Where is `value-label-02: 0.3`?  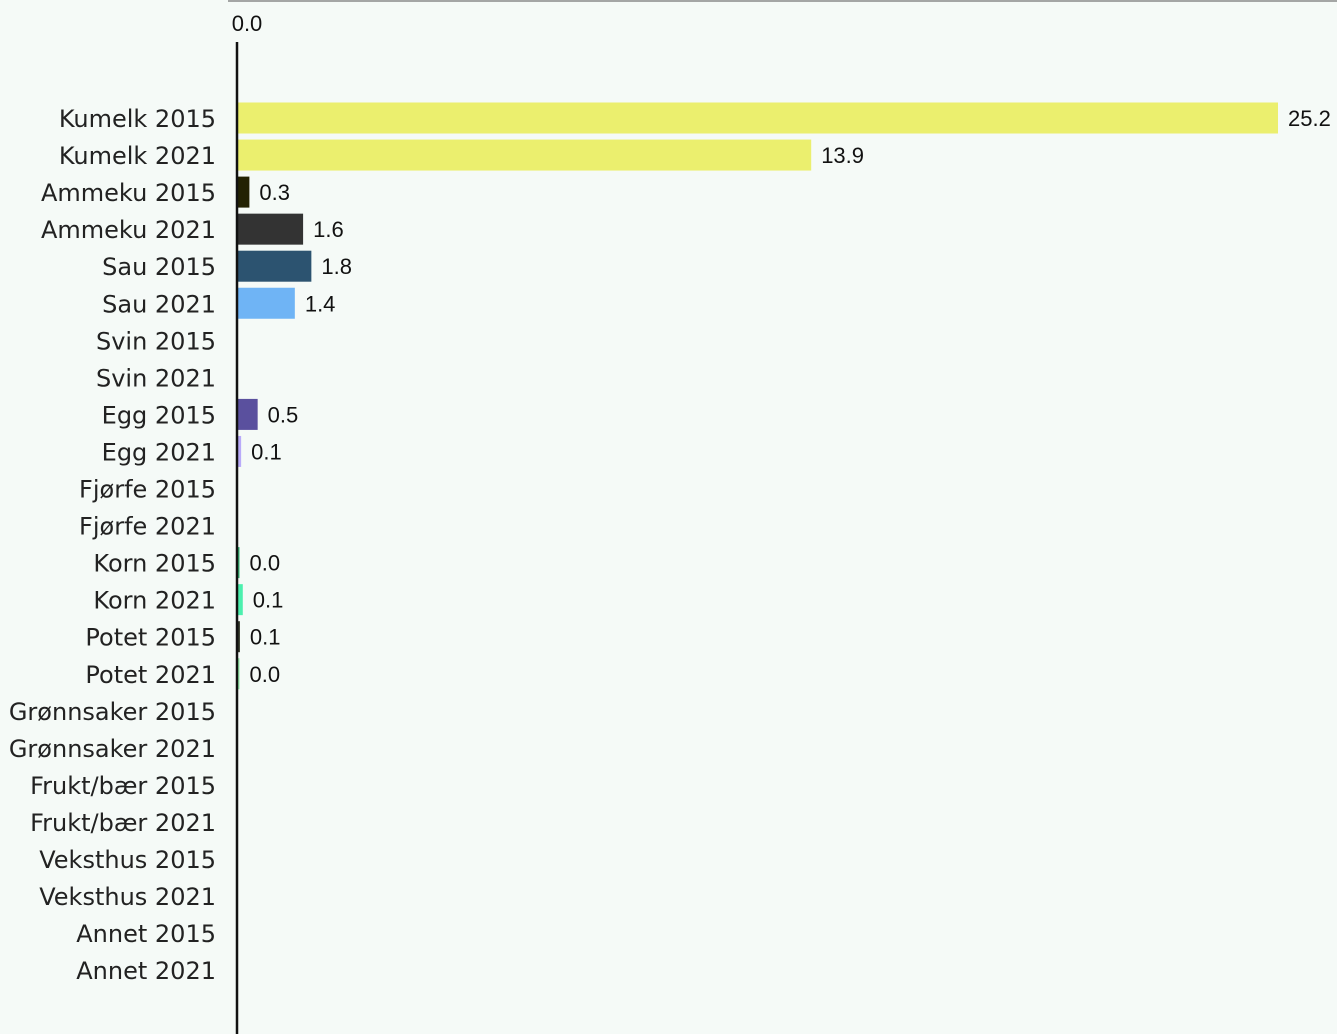 value-label-02: 0.3 is located at coordinates (274, 192).